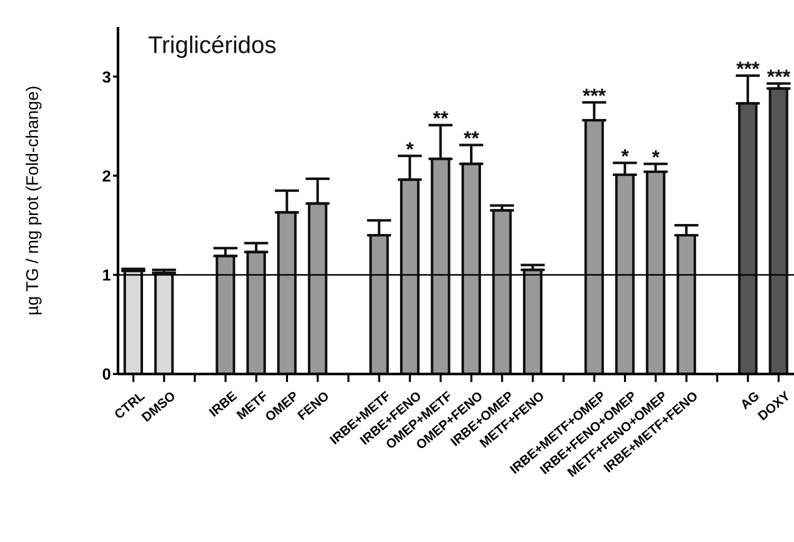  What do you see at coordinates (212, 46) in the screenshot?
I see `chart-title: Triglicéridos` at bounding box center [212, 46].